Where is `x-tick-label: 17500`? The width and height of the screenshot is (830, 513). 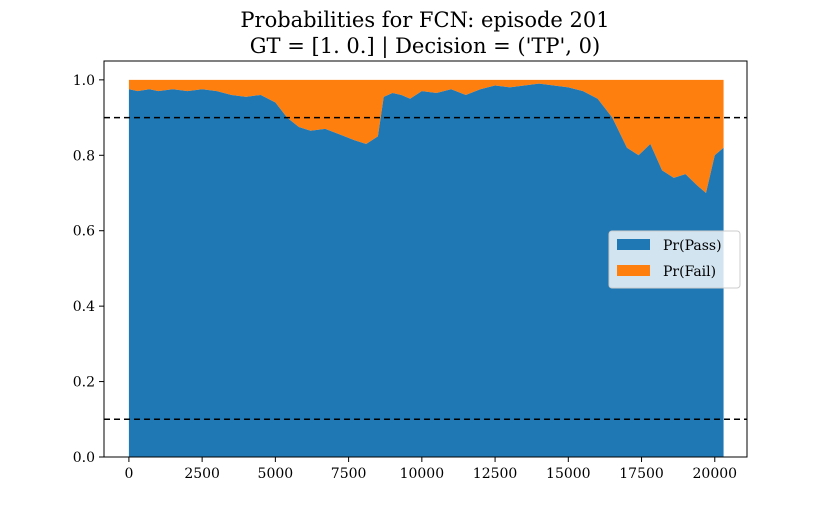 x-tick-label: 17500 is located at coordinates (641, 474).